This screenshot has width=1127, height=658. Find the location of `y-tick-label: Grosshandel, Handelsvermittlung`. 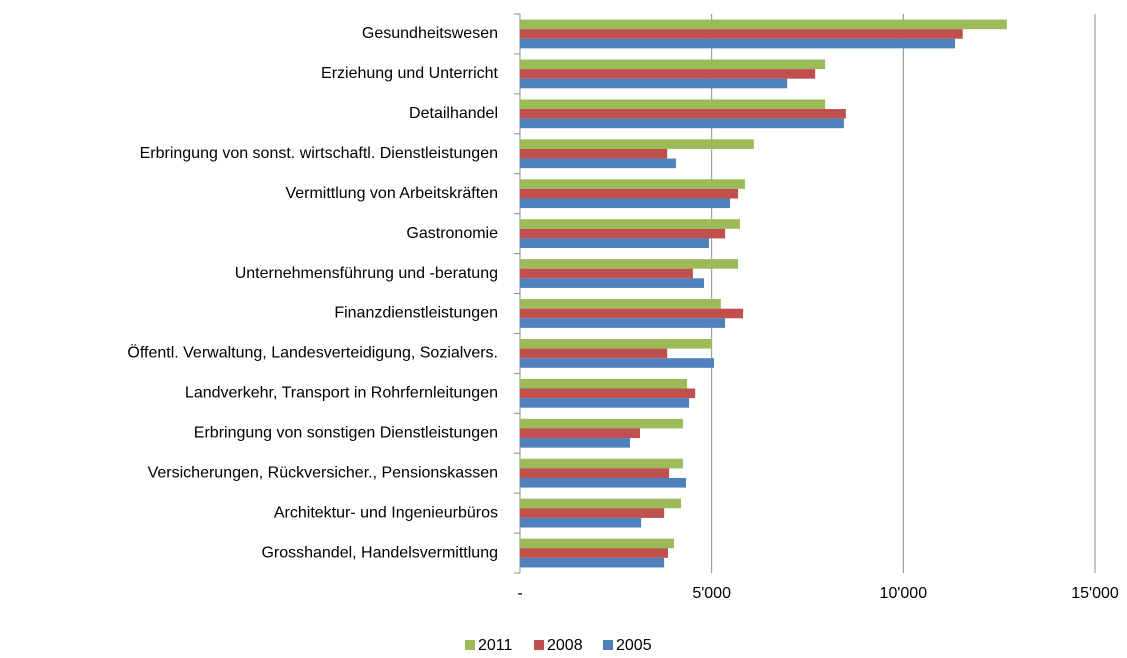

y-tick-label: Grosshandel, Handelsvermittlung is located at coordinates (379, 552).